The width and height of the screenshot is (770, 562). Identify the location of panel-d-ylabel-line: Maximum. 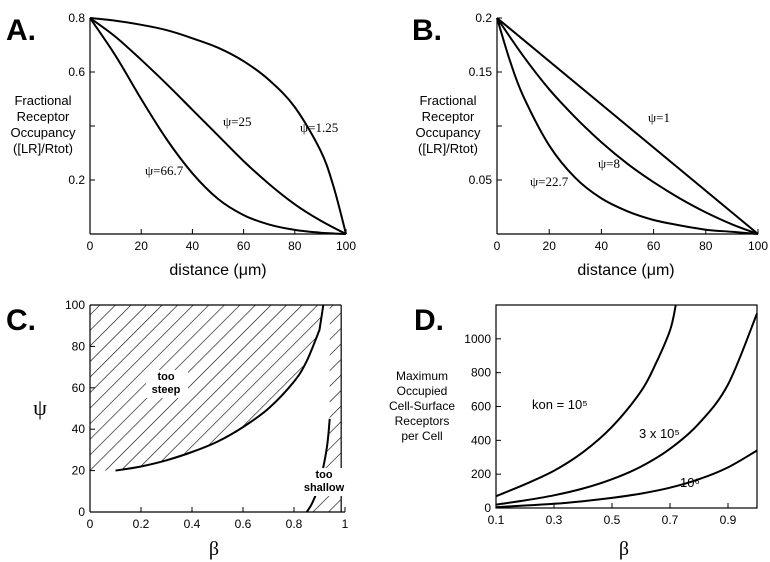
(422, 376).